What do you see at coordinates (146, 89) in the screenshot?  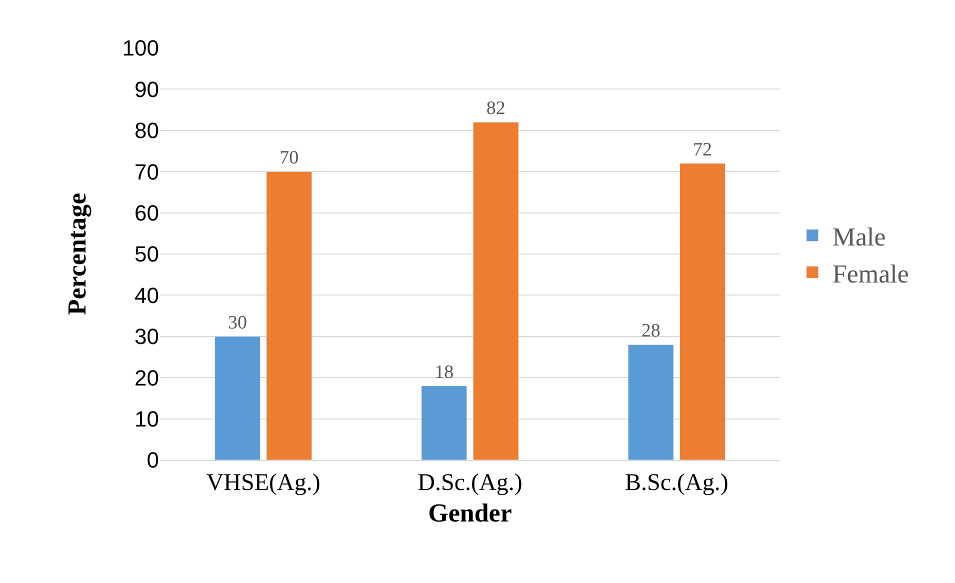 I see `y-tick-label: 90` at bounding box center [146, 89].